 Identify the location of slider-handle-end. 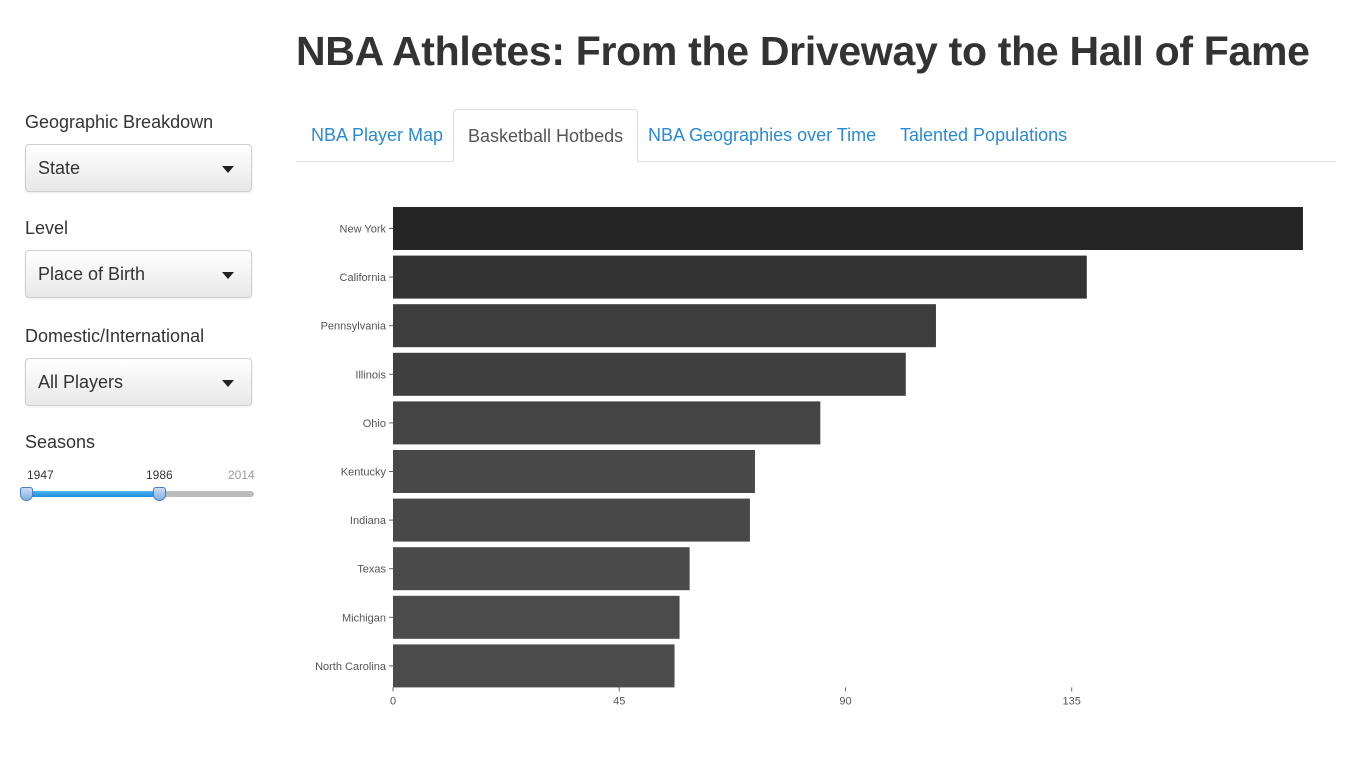
(159, 494).